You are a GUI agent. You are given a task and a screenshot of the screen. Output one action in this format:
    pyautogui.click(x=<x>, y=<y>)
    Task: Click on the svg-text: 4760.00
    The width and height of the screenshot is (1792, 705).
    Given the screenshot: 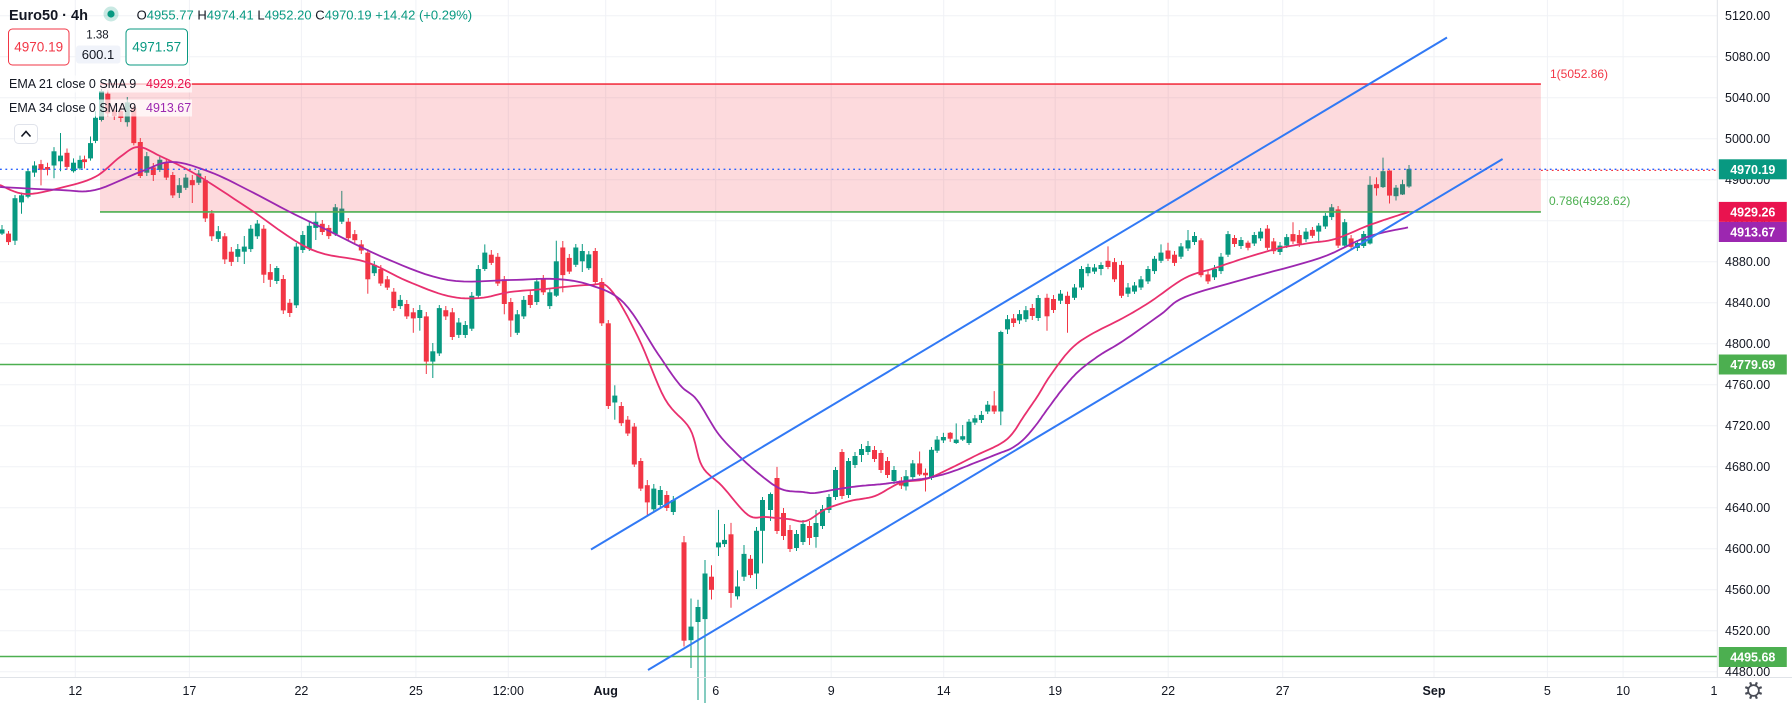 What is the action you would take?
    pyautogui.click(x=1747, y=385)
    